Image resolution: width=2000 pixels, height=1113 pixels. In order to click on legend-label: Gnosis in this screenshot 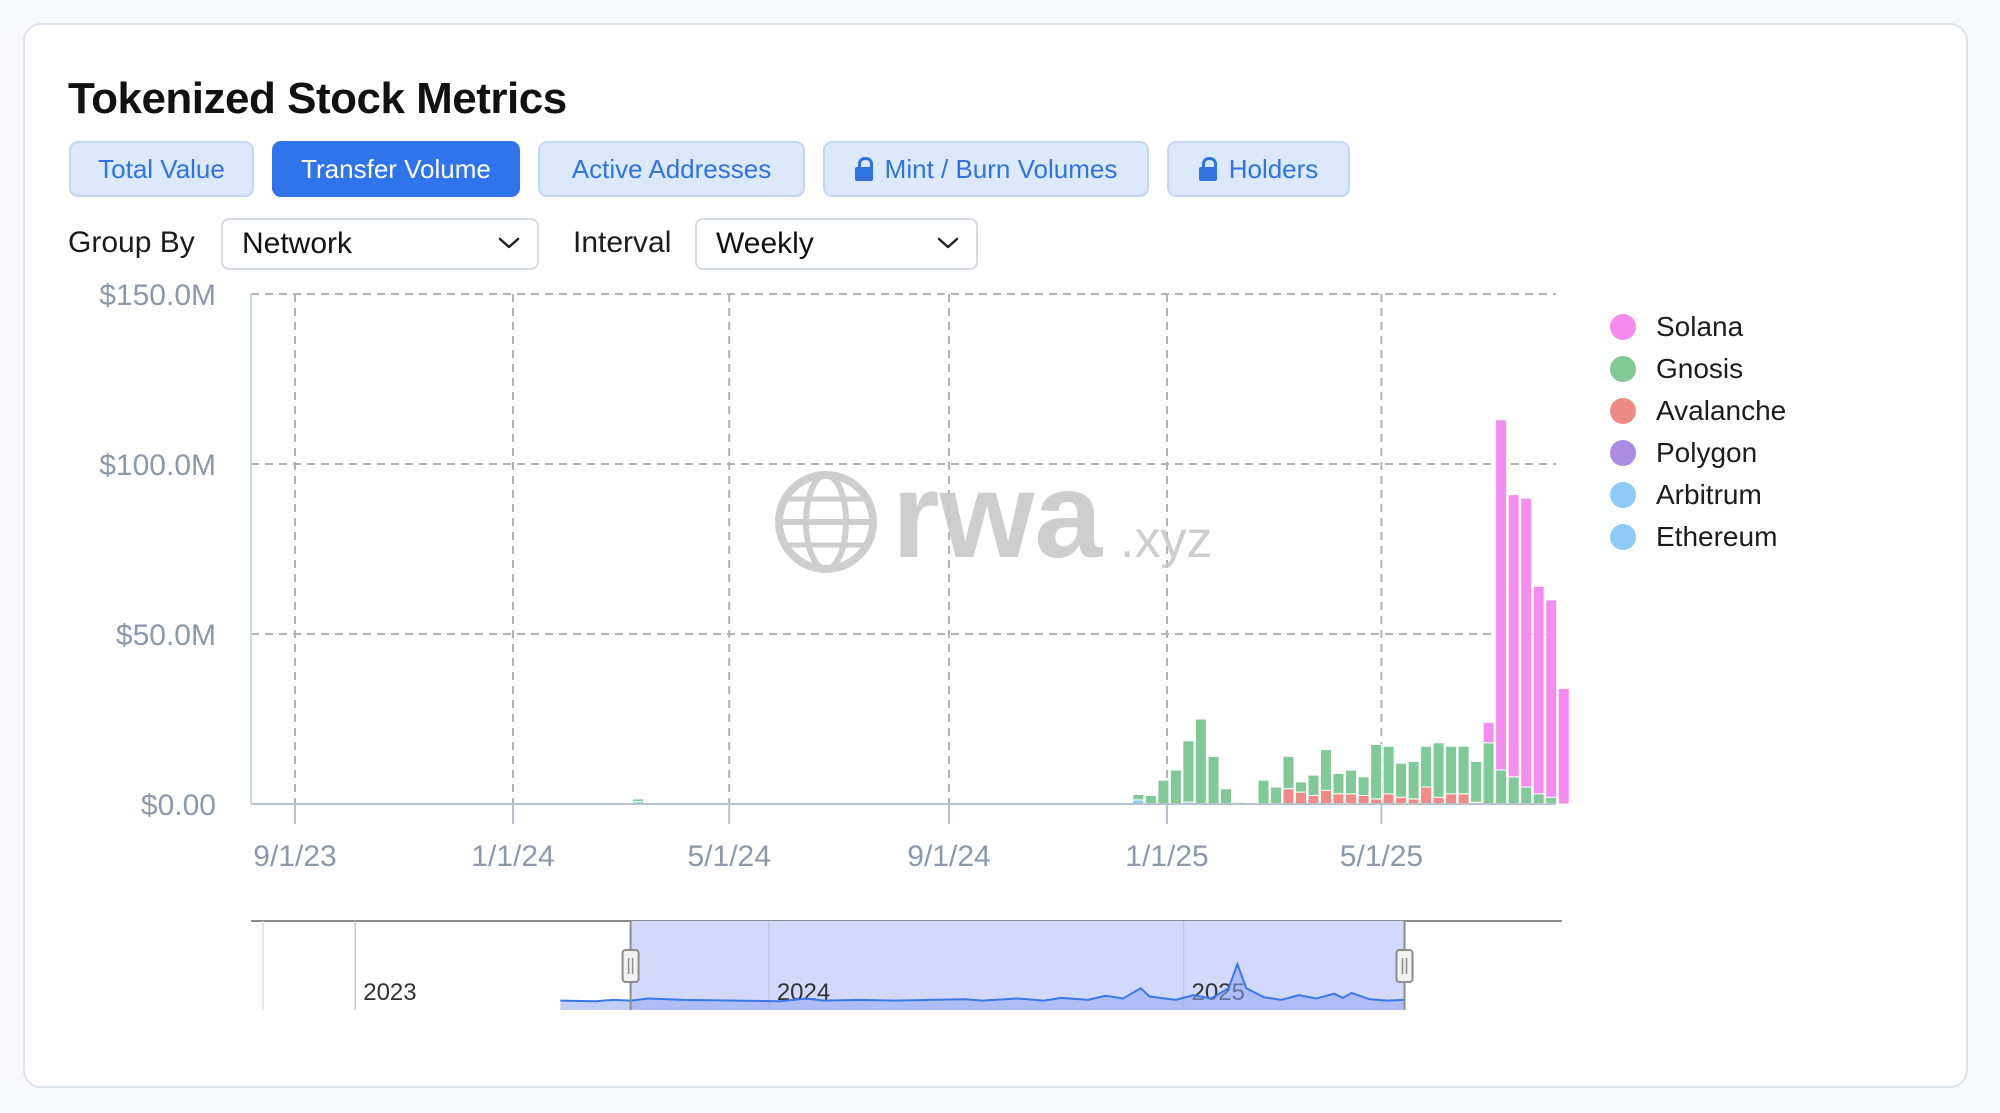, I will do `click(1700, 368)`.